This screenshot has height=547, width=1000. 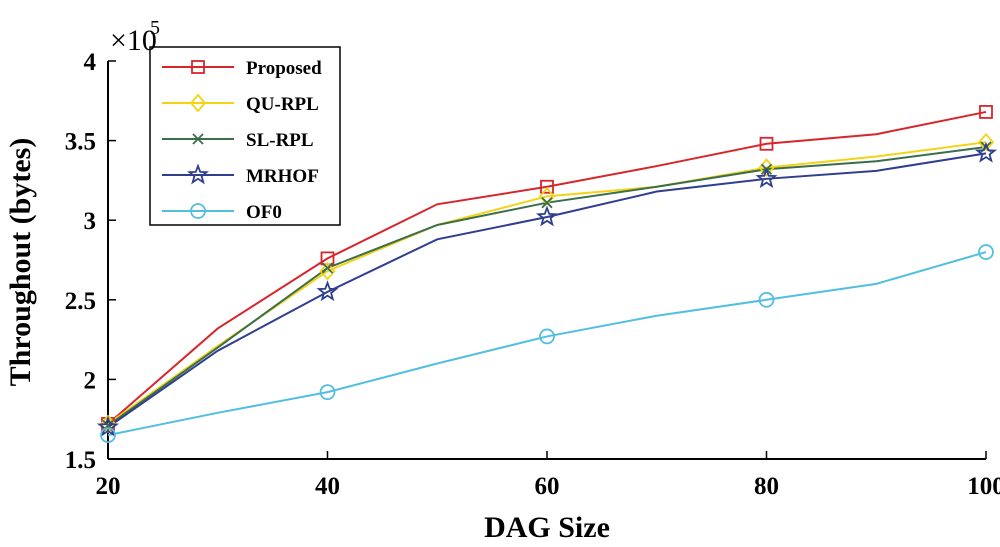 I want to click on legend: Proposed QU-RPL SL-RPL MRHOF OF0, so click(x=245, y=136).